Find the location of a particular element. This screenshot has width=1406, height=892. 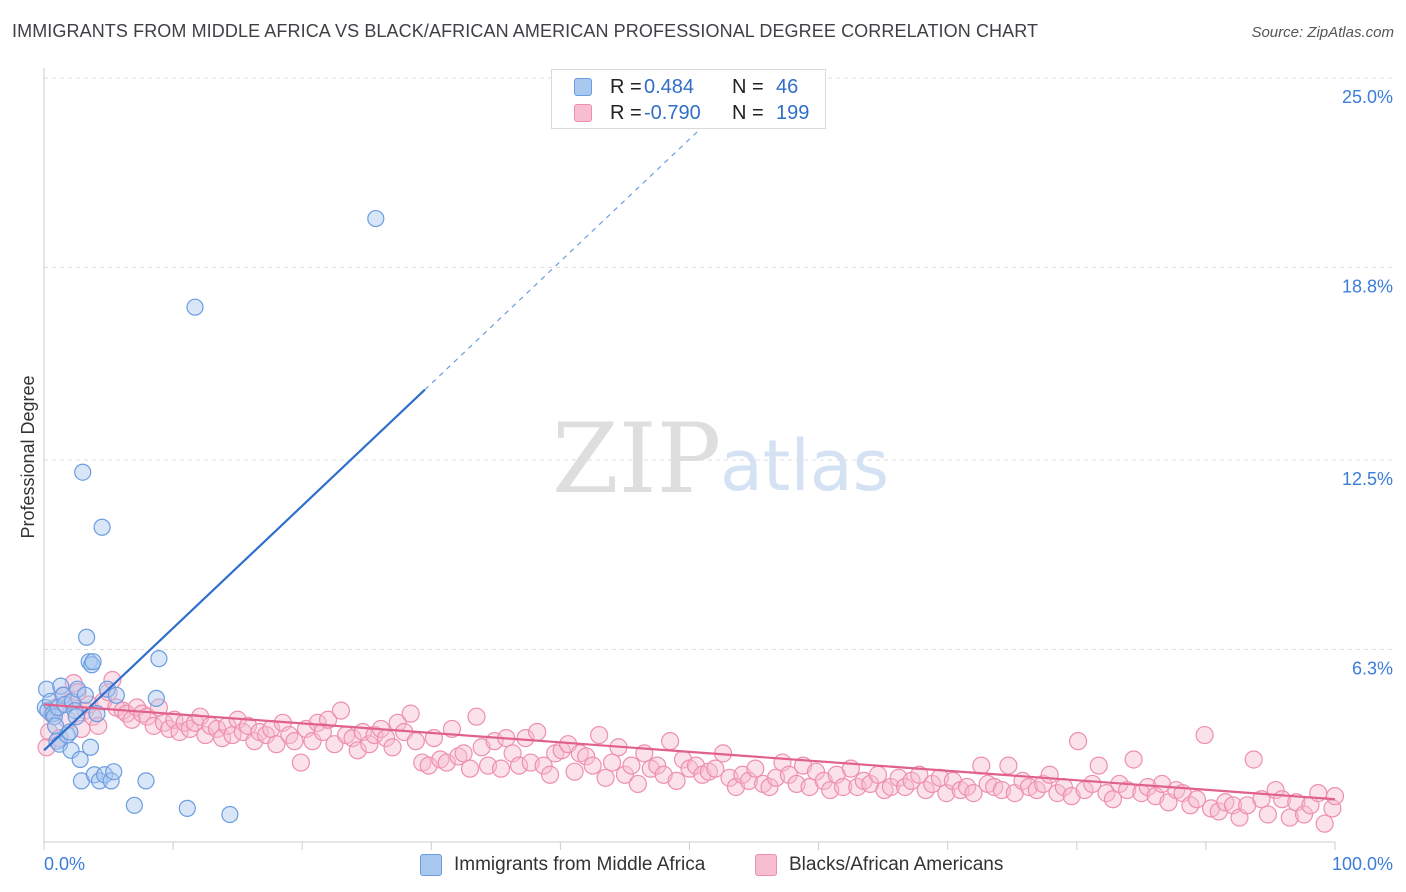

x-tick-label-max: 100.0% is located at coordinates (1362, 864).